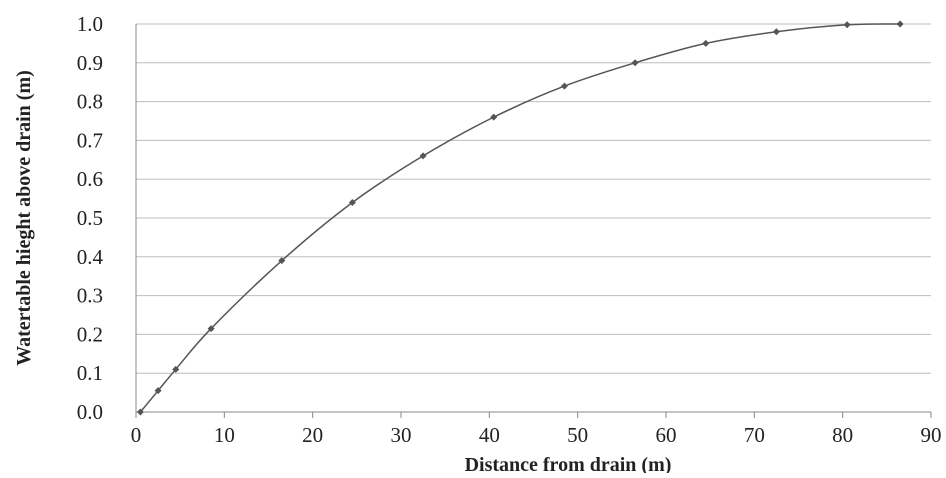 Image resolution: width=946 pixels, height=478 pixels. What do you see at coordinates (754, 435) in the screenshot?
I see `x-tick-label: 70` at bounding box center [754, 435].